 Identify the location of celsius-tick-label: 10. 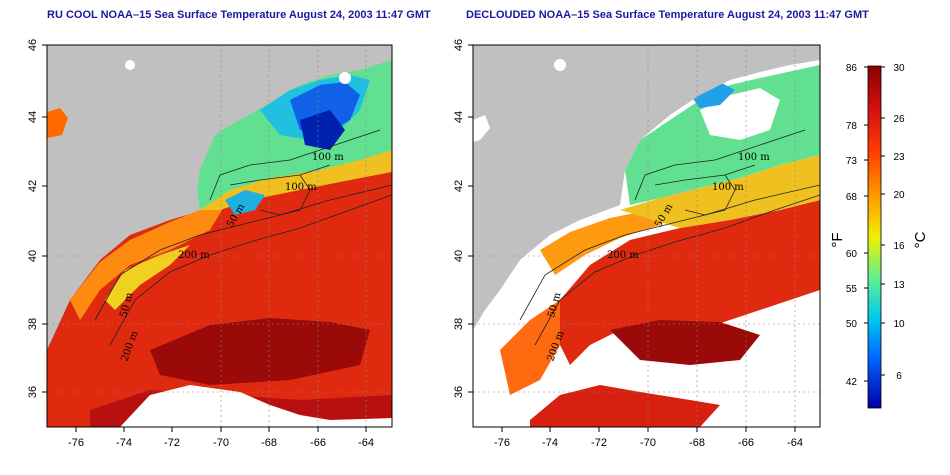
(899, 324).